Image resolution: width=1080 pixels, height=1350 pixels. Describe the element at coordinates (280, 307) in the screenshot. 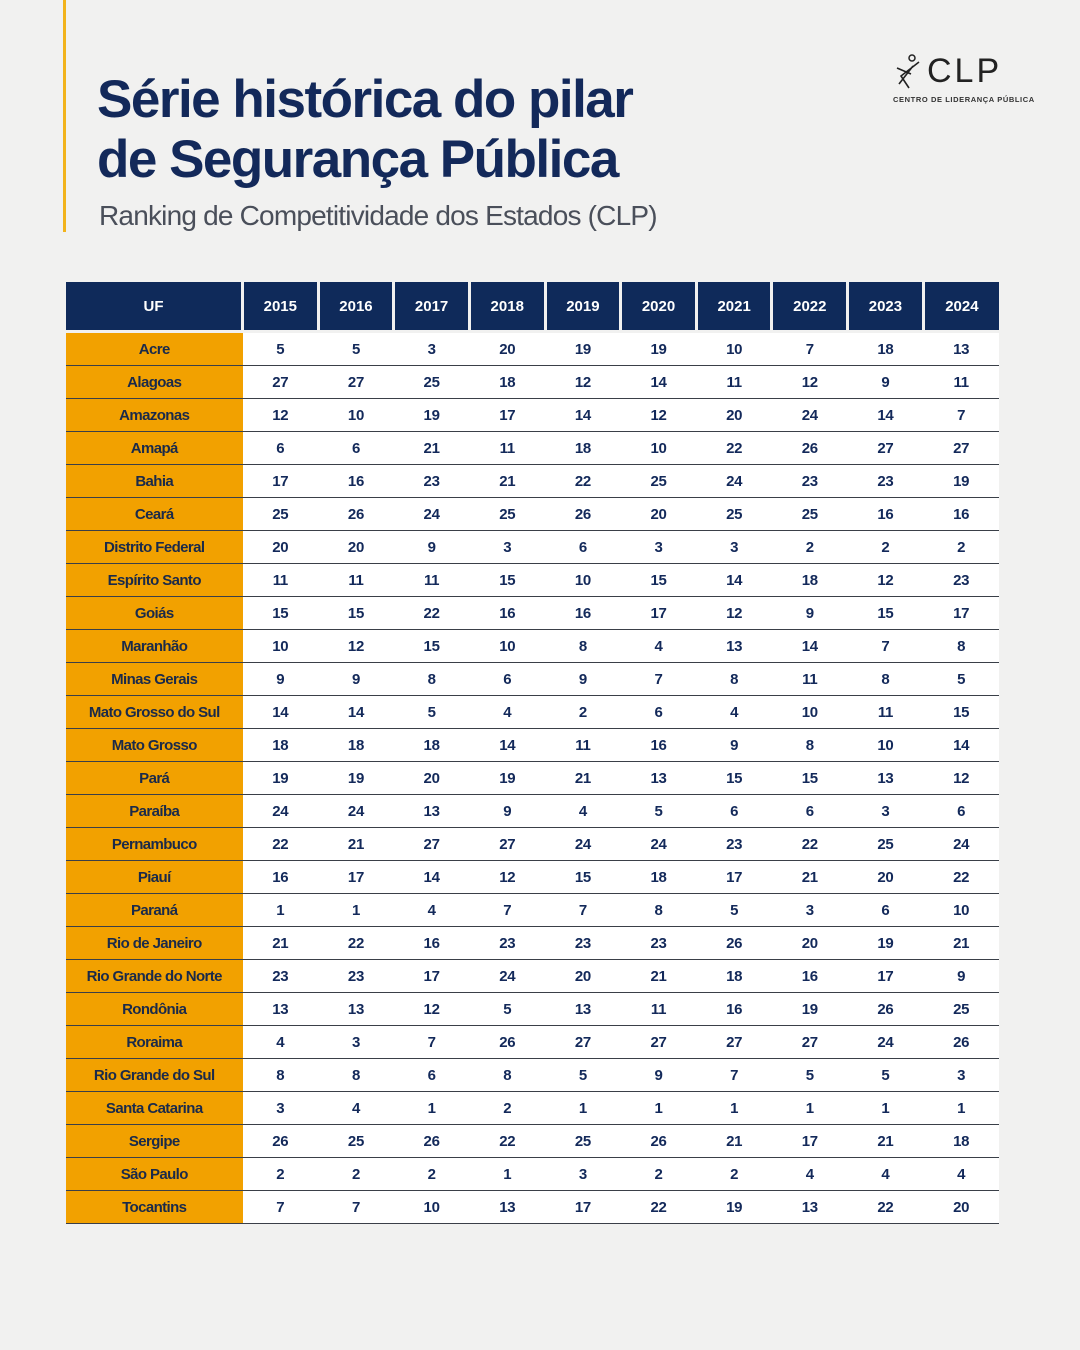

I see `column-header-2015: 2015` at that location.